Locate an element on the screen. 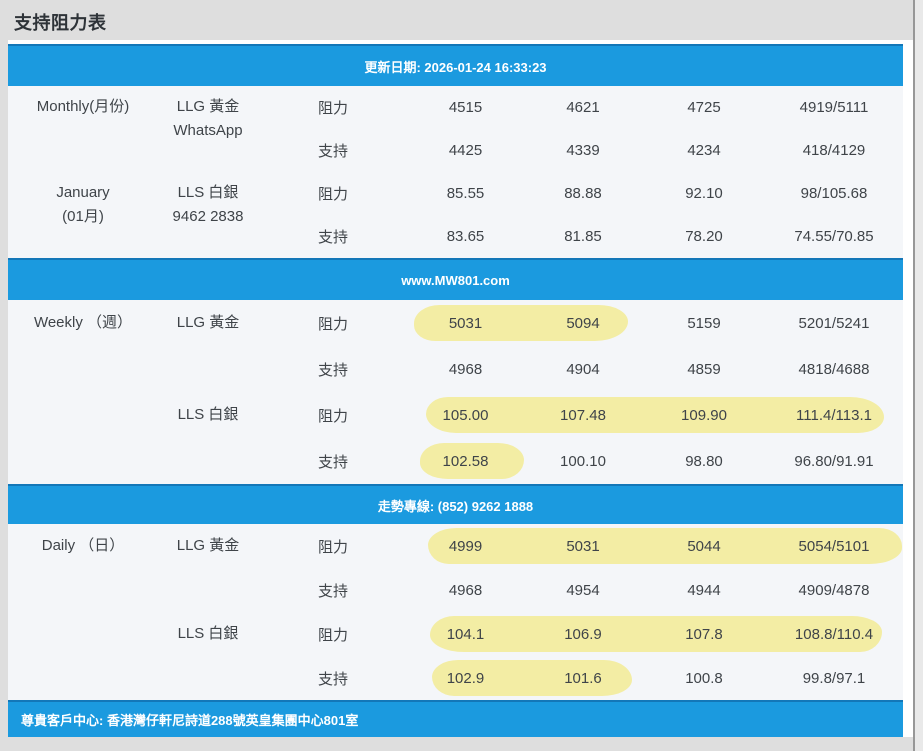 The width and height of the screenshot is (923, 751). value-cell: 107.8 is located at coordinates (704, 634).